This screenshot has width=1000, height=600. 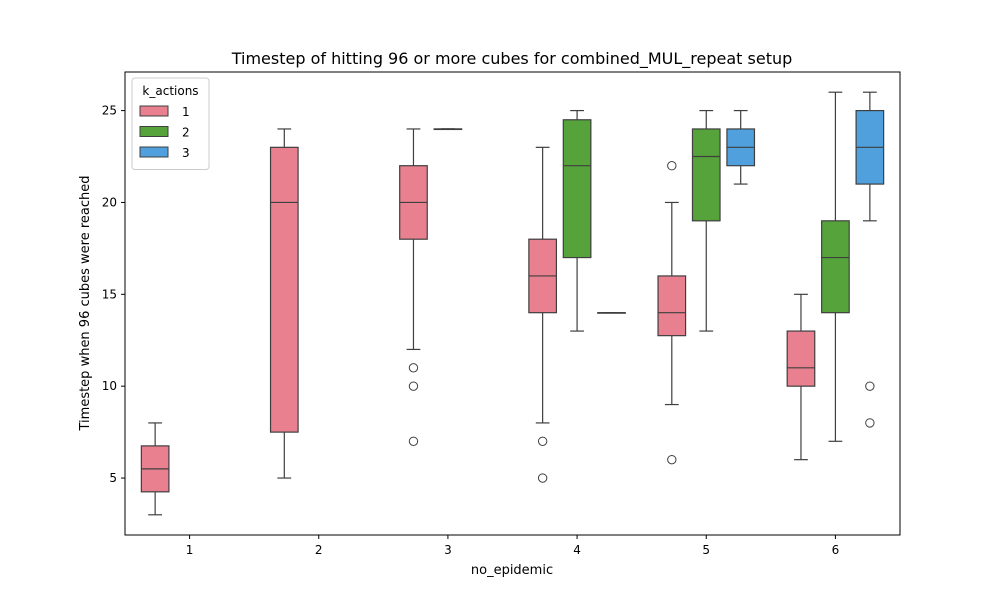 What do you see at coordinates (170, 91) in the screenshot?
I see `legend-title: k_actions` at bounding box center [170, 91].